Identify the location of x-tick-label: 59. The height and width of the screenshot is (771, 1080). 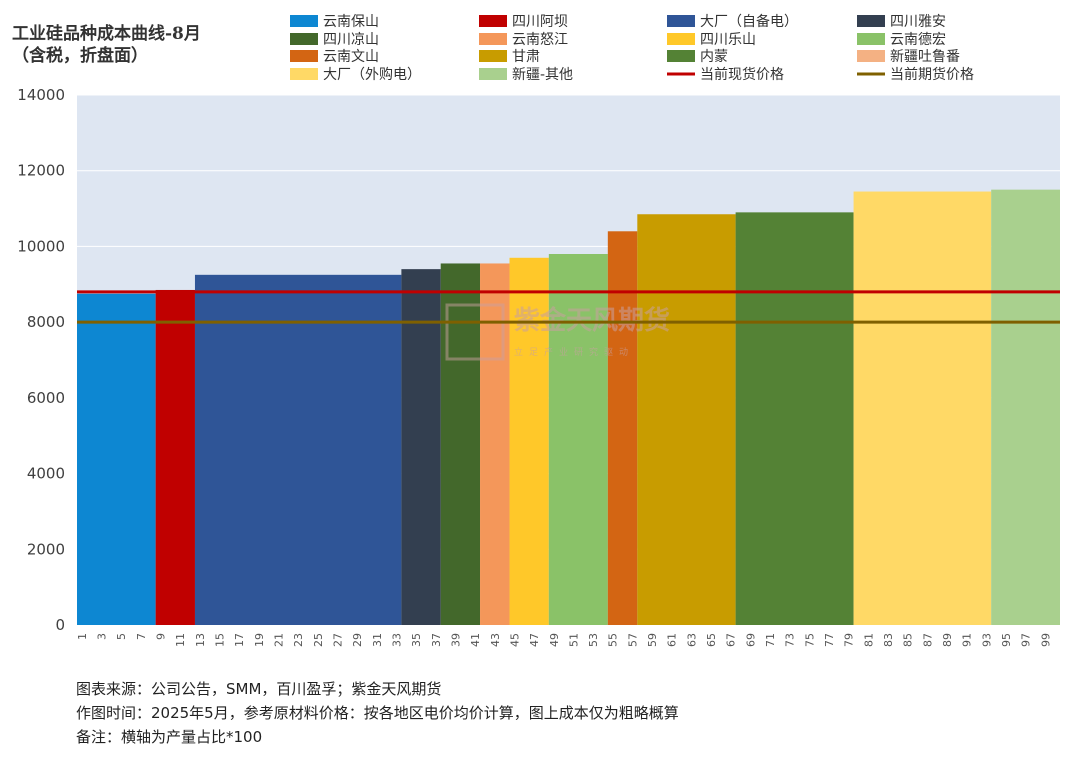
(652, 640).